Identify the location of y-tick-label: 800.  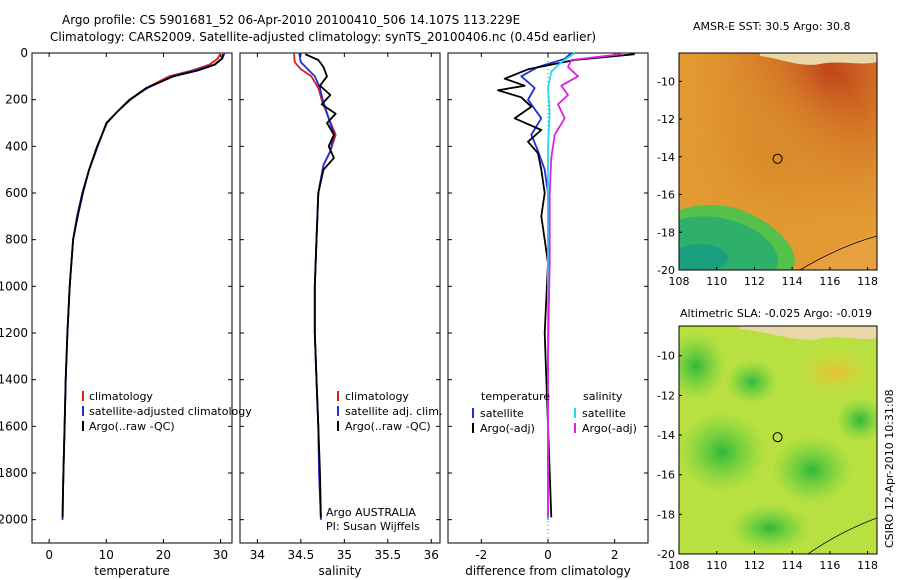
(16, 240).